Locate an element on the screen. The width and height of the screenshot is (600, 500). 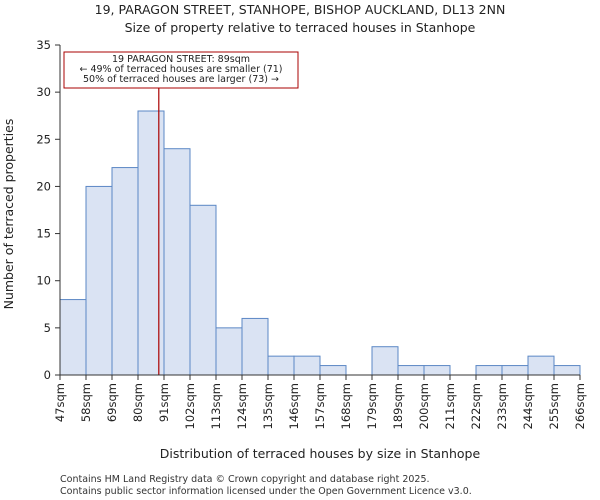
bar-47sqm is located at coordinates (73, 337).